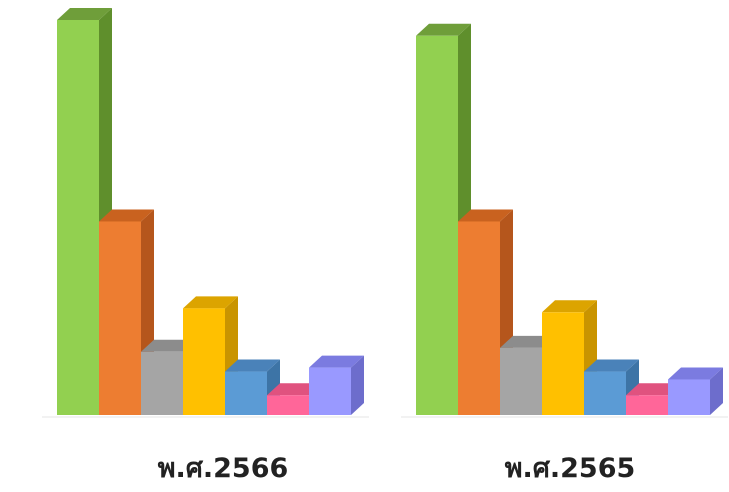 This screenshot has width=729, height=492. What do you see at coordinates (570, 468) in the screenshot?
I see `group-label-2565: พ.ศ.2565` at bounding box center [570, 468].